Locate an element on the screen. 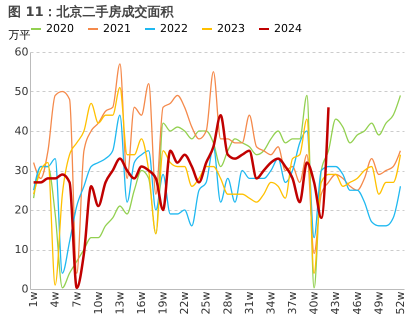 The image size is (417, 320). x-tick-label: 7w is located at coordinates (77, 300).